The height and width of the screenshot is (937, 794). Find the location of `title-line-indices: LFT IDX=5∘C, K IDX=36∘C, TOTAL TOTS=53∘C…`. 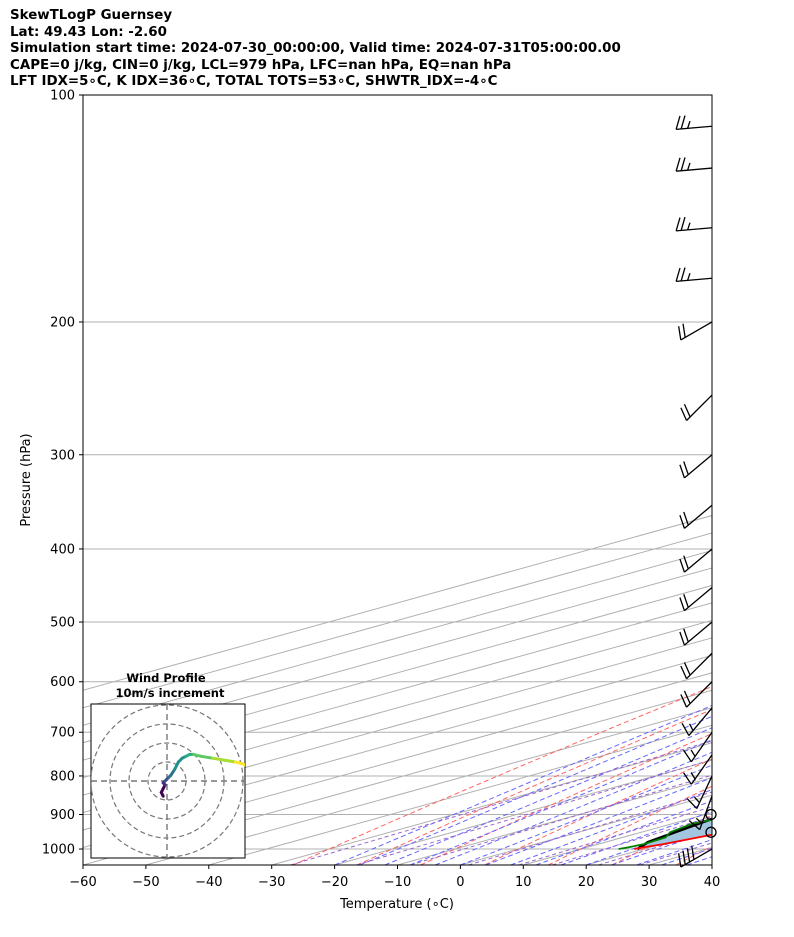

title-line-indices: LFT IDX=5∘C, K IDX=36∘C, TOTAL TOTS=53∘C… is located at coordinates (254, 82).